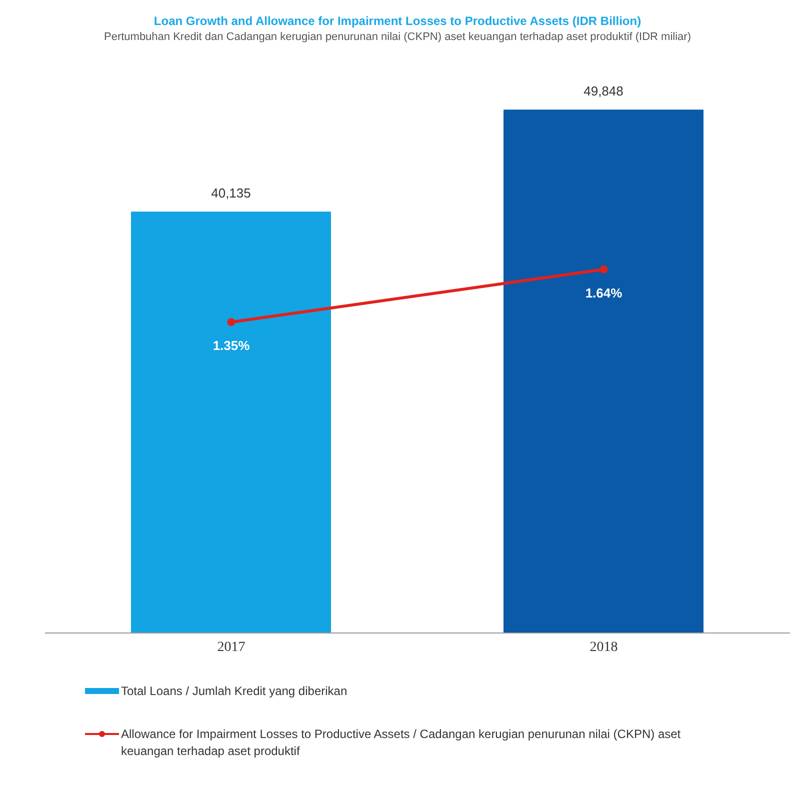  What do you see at coordinates (604, 647) in the screenshot?
I see `x-tick-label: 2018` at bounding box center [604, 647].